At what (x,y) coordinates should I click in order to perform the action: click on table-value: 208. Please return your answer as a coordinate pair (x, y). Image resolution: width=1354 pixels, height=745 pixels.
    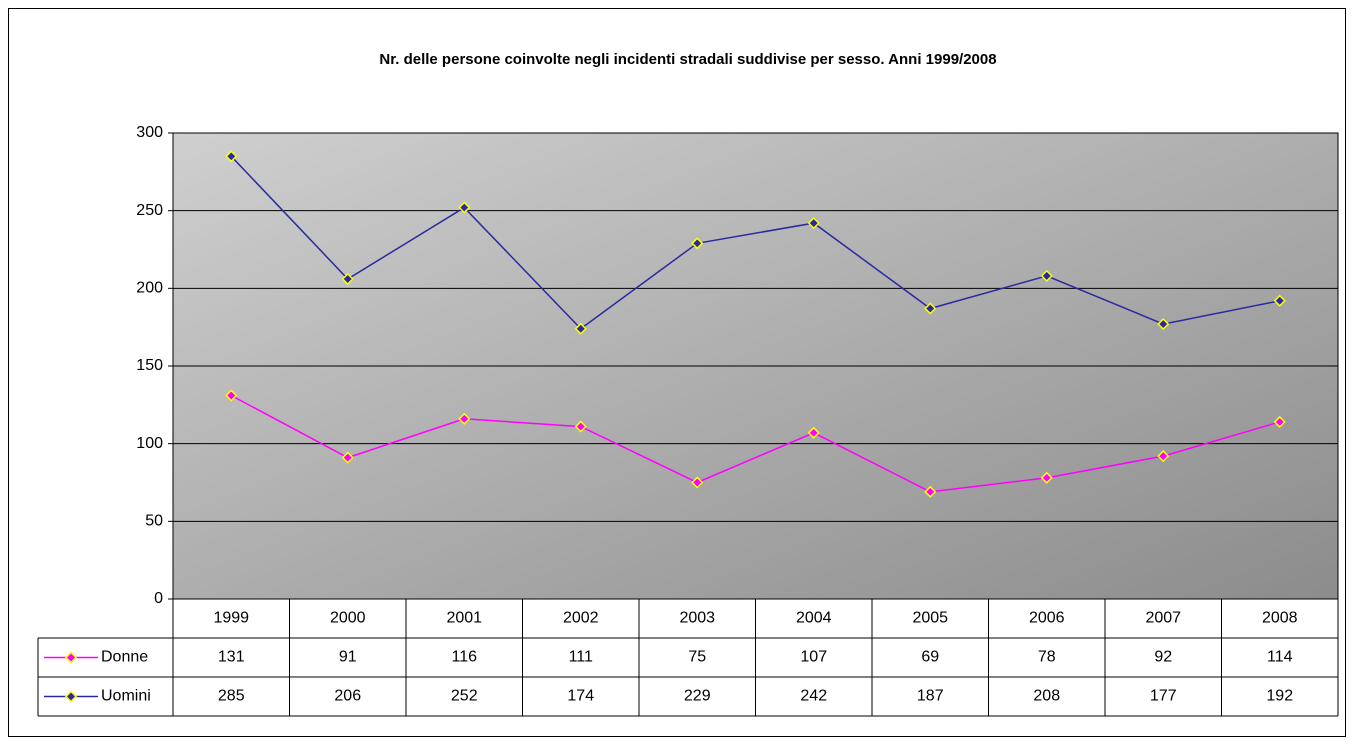
    Looking at the image, I should click on (1046, 696).